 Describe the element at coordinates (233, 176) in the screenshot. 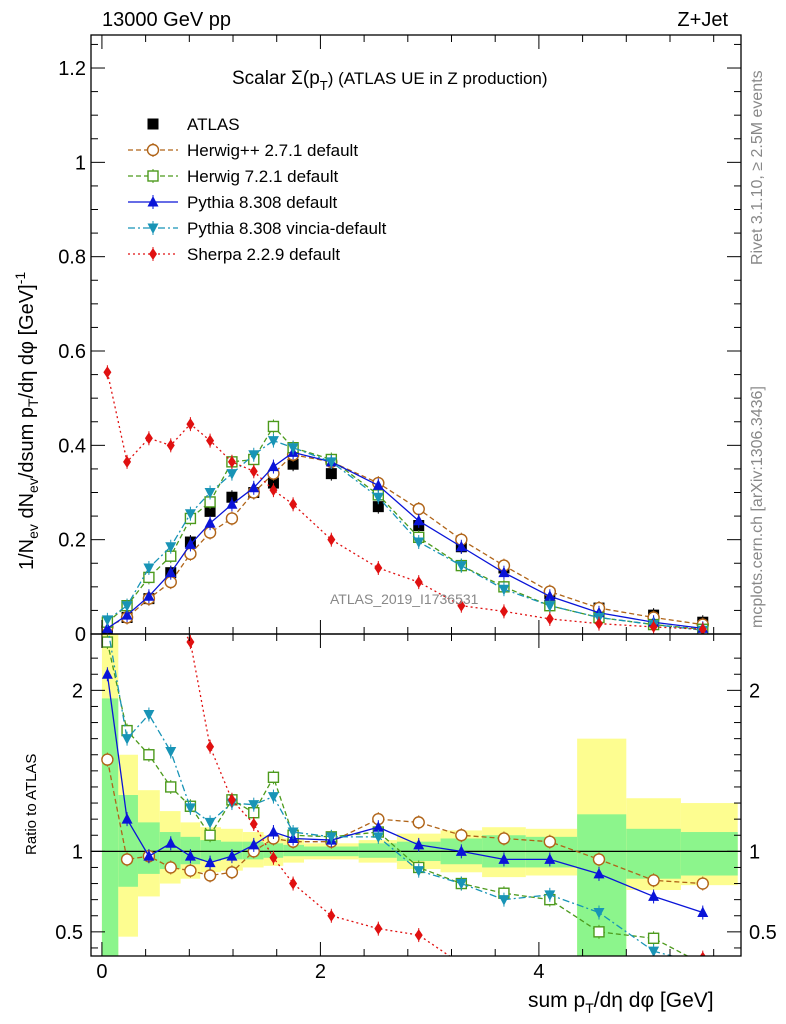

I see `legend-item-herwig7: Herwig 7.2.1 default` at that location.